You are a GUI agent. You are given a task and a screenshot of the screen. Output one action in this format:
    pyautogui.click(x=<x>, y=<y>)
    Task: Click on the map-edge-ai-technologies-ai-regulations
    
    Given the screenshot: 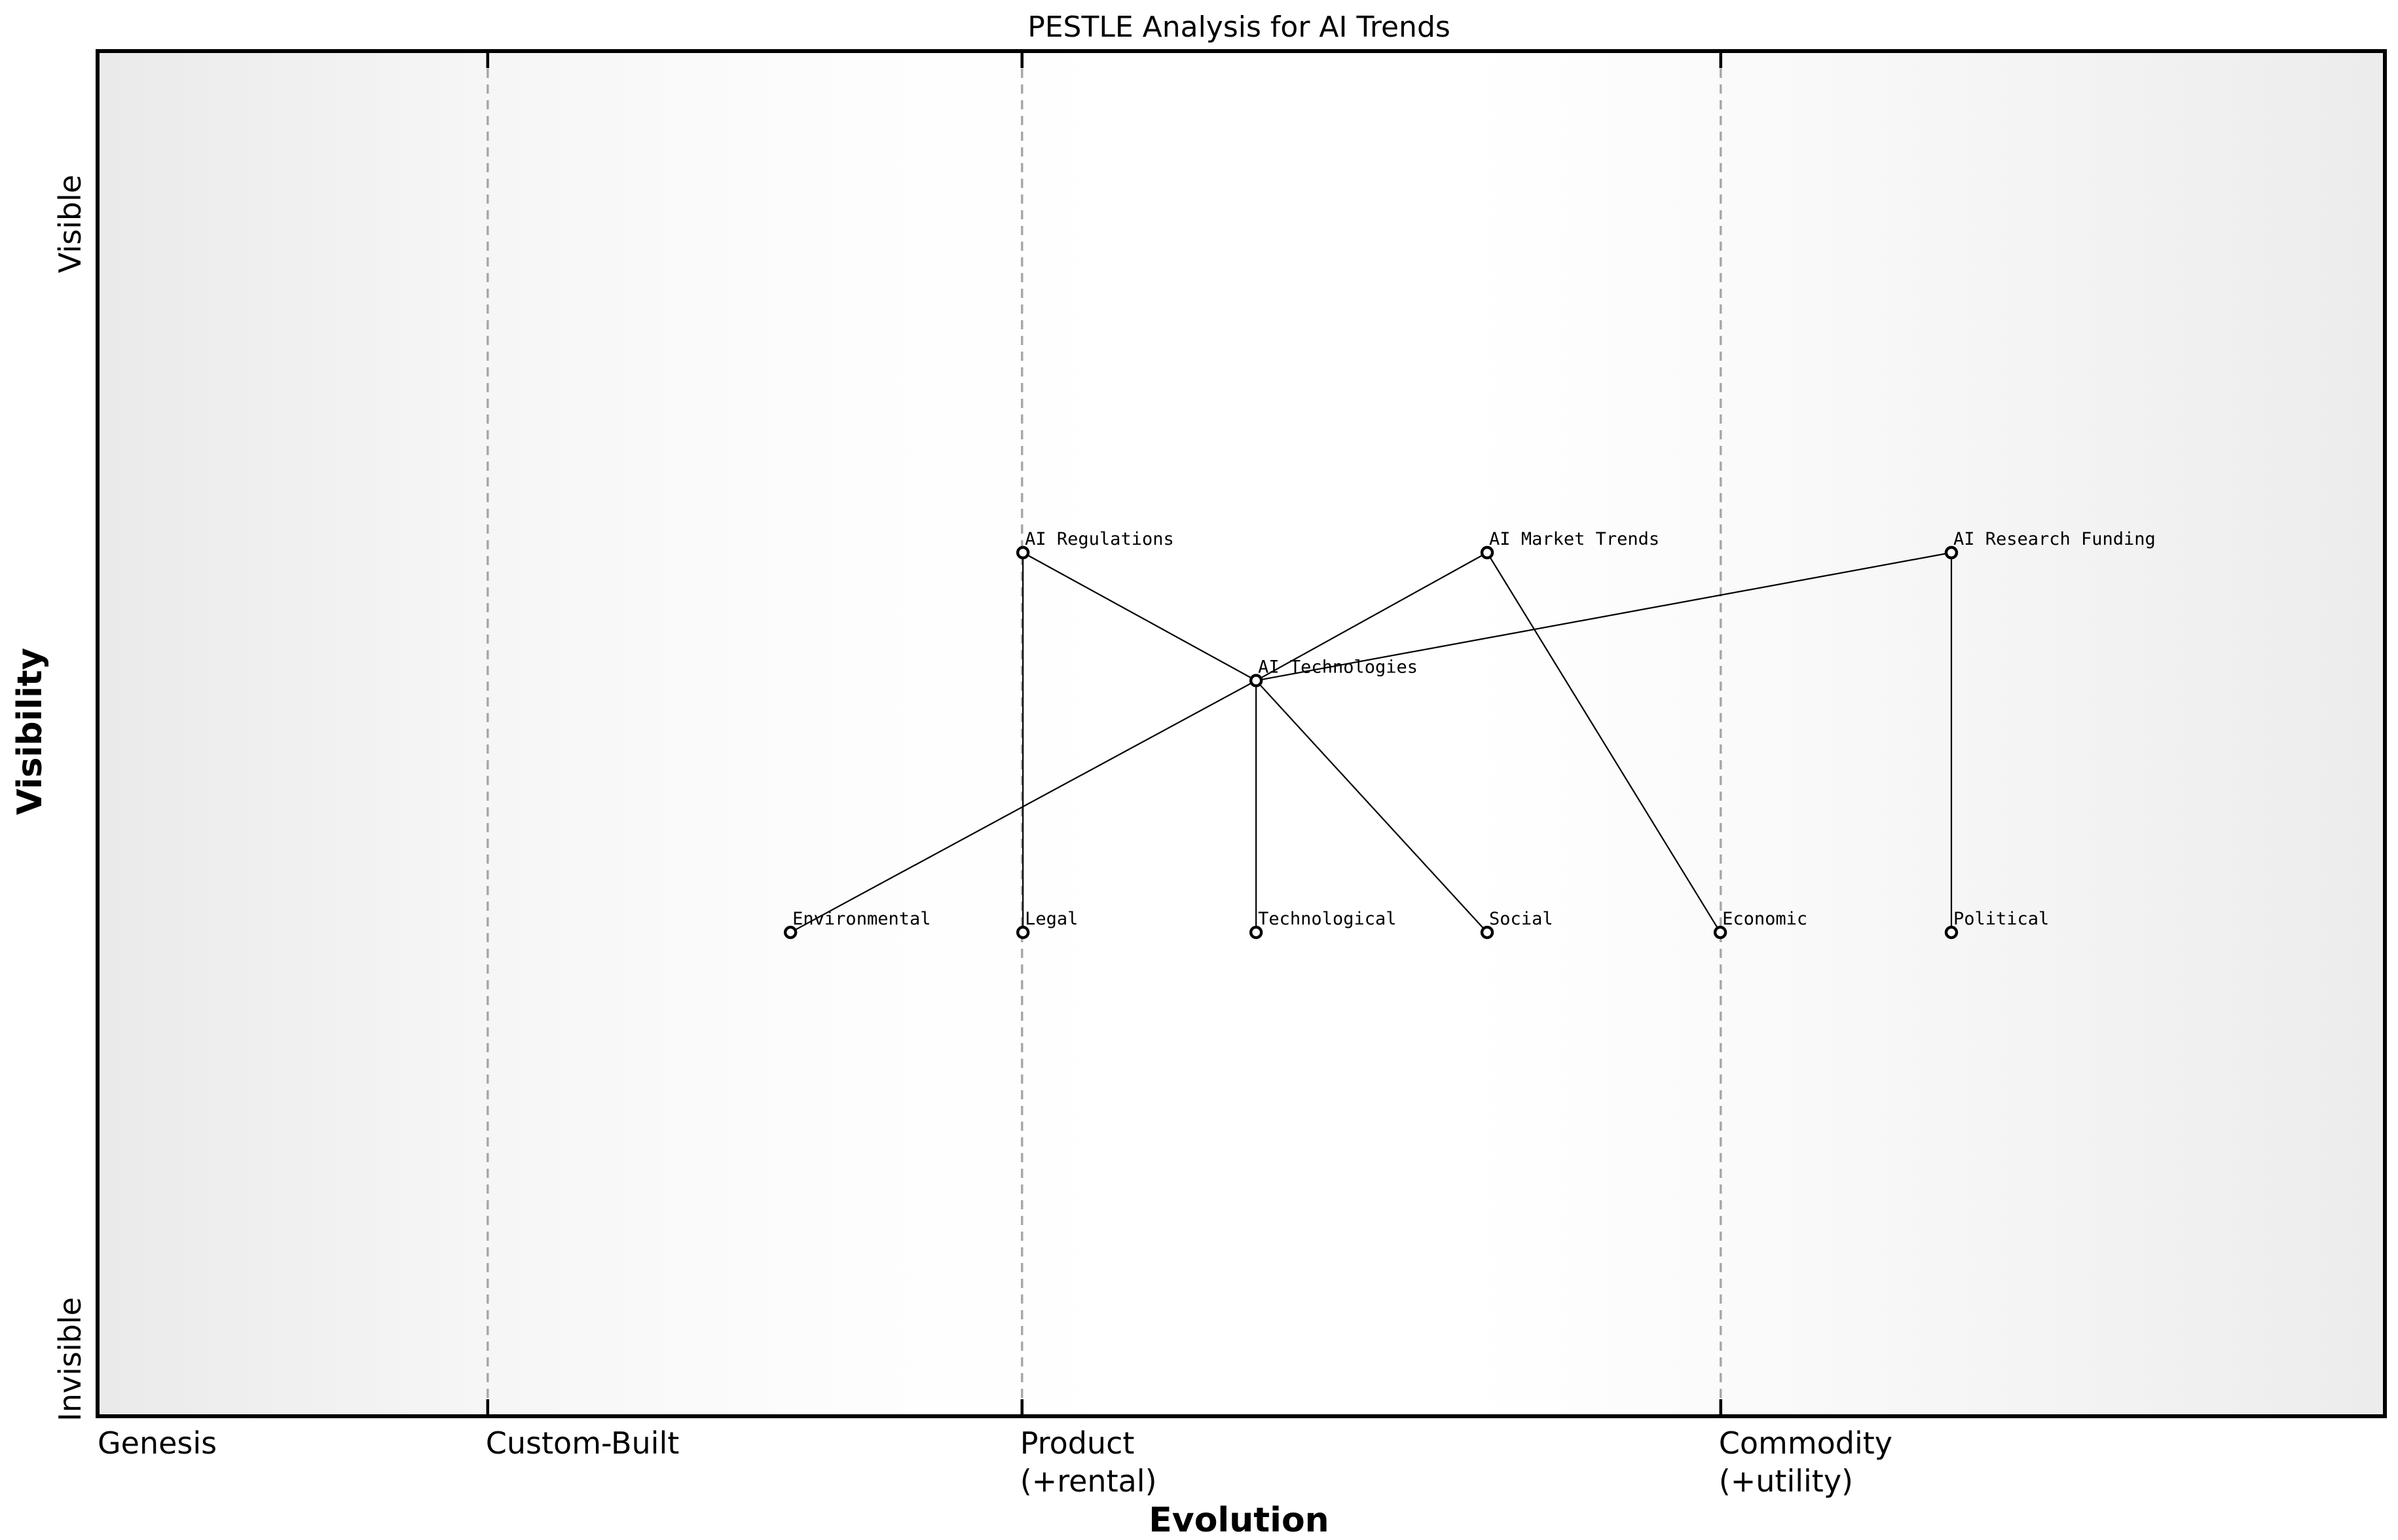 What is the action you would take?
    pyautogui.click(x=1139, y=617)
    